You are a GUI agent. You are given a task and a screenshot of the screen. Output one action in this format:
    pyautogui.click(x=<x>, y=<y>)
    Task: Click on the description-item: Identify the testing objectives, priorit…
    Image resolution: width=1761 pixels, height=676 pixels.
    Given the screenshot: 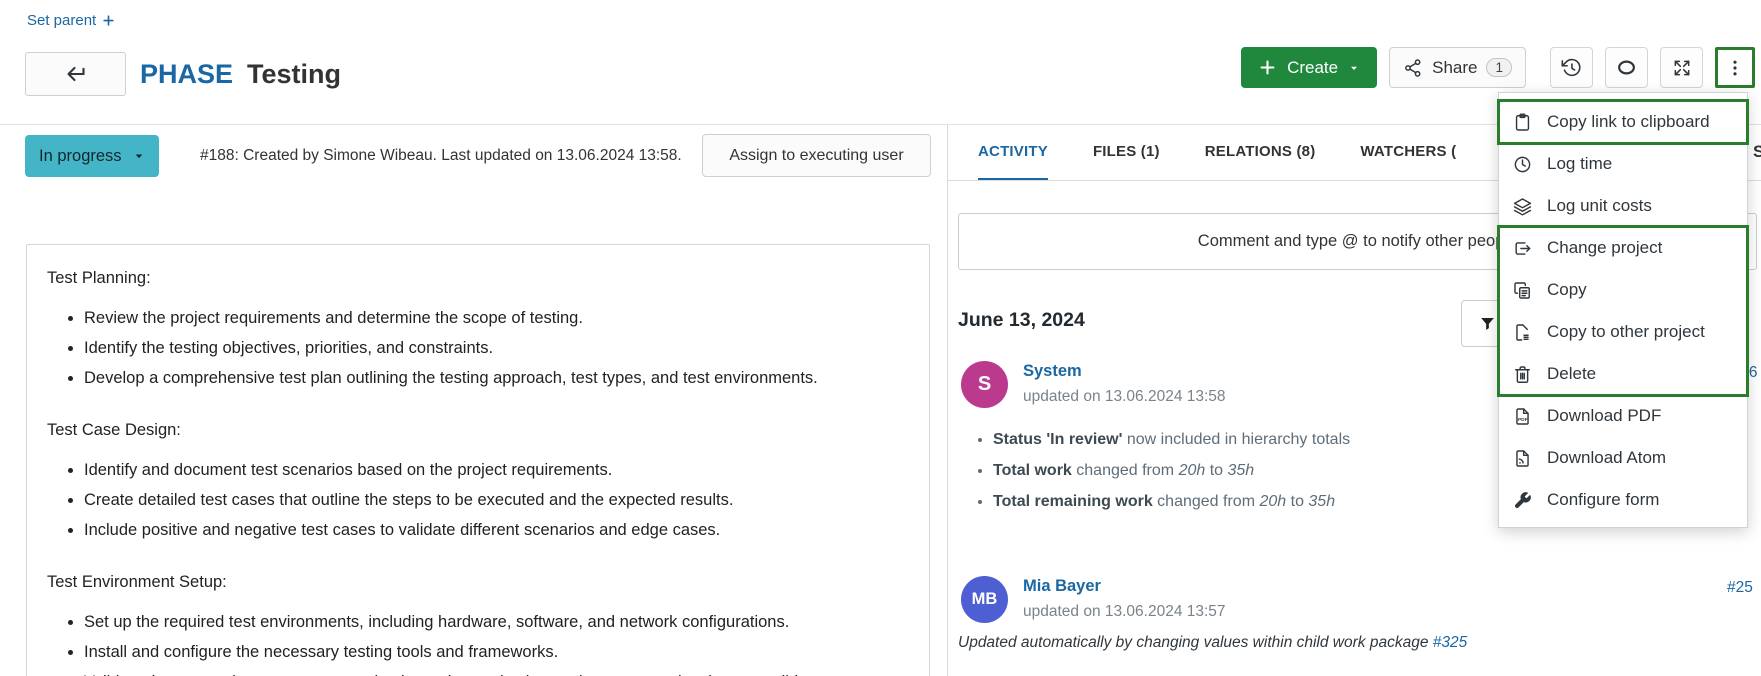 What is the action you would take?
    pyautogui.click(x=496, y=348)
    